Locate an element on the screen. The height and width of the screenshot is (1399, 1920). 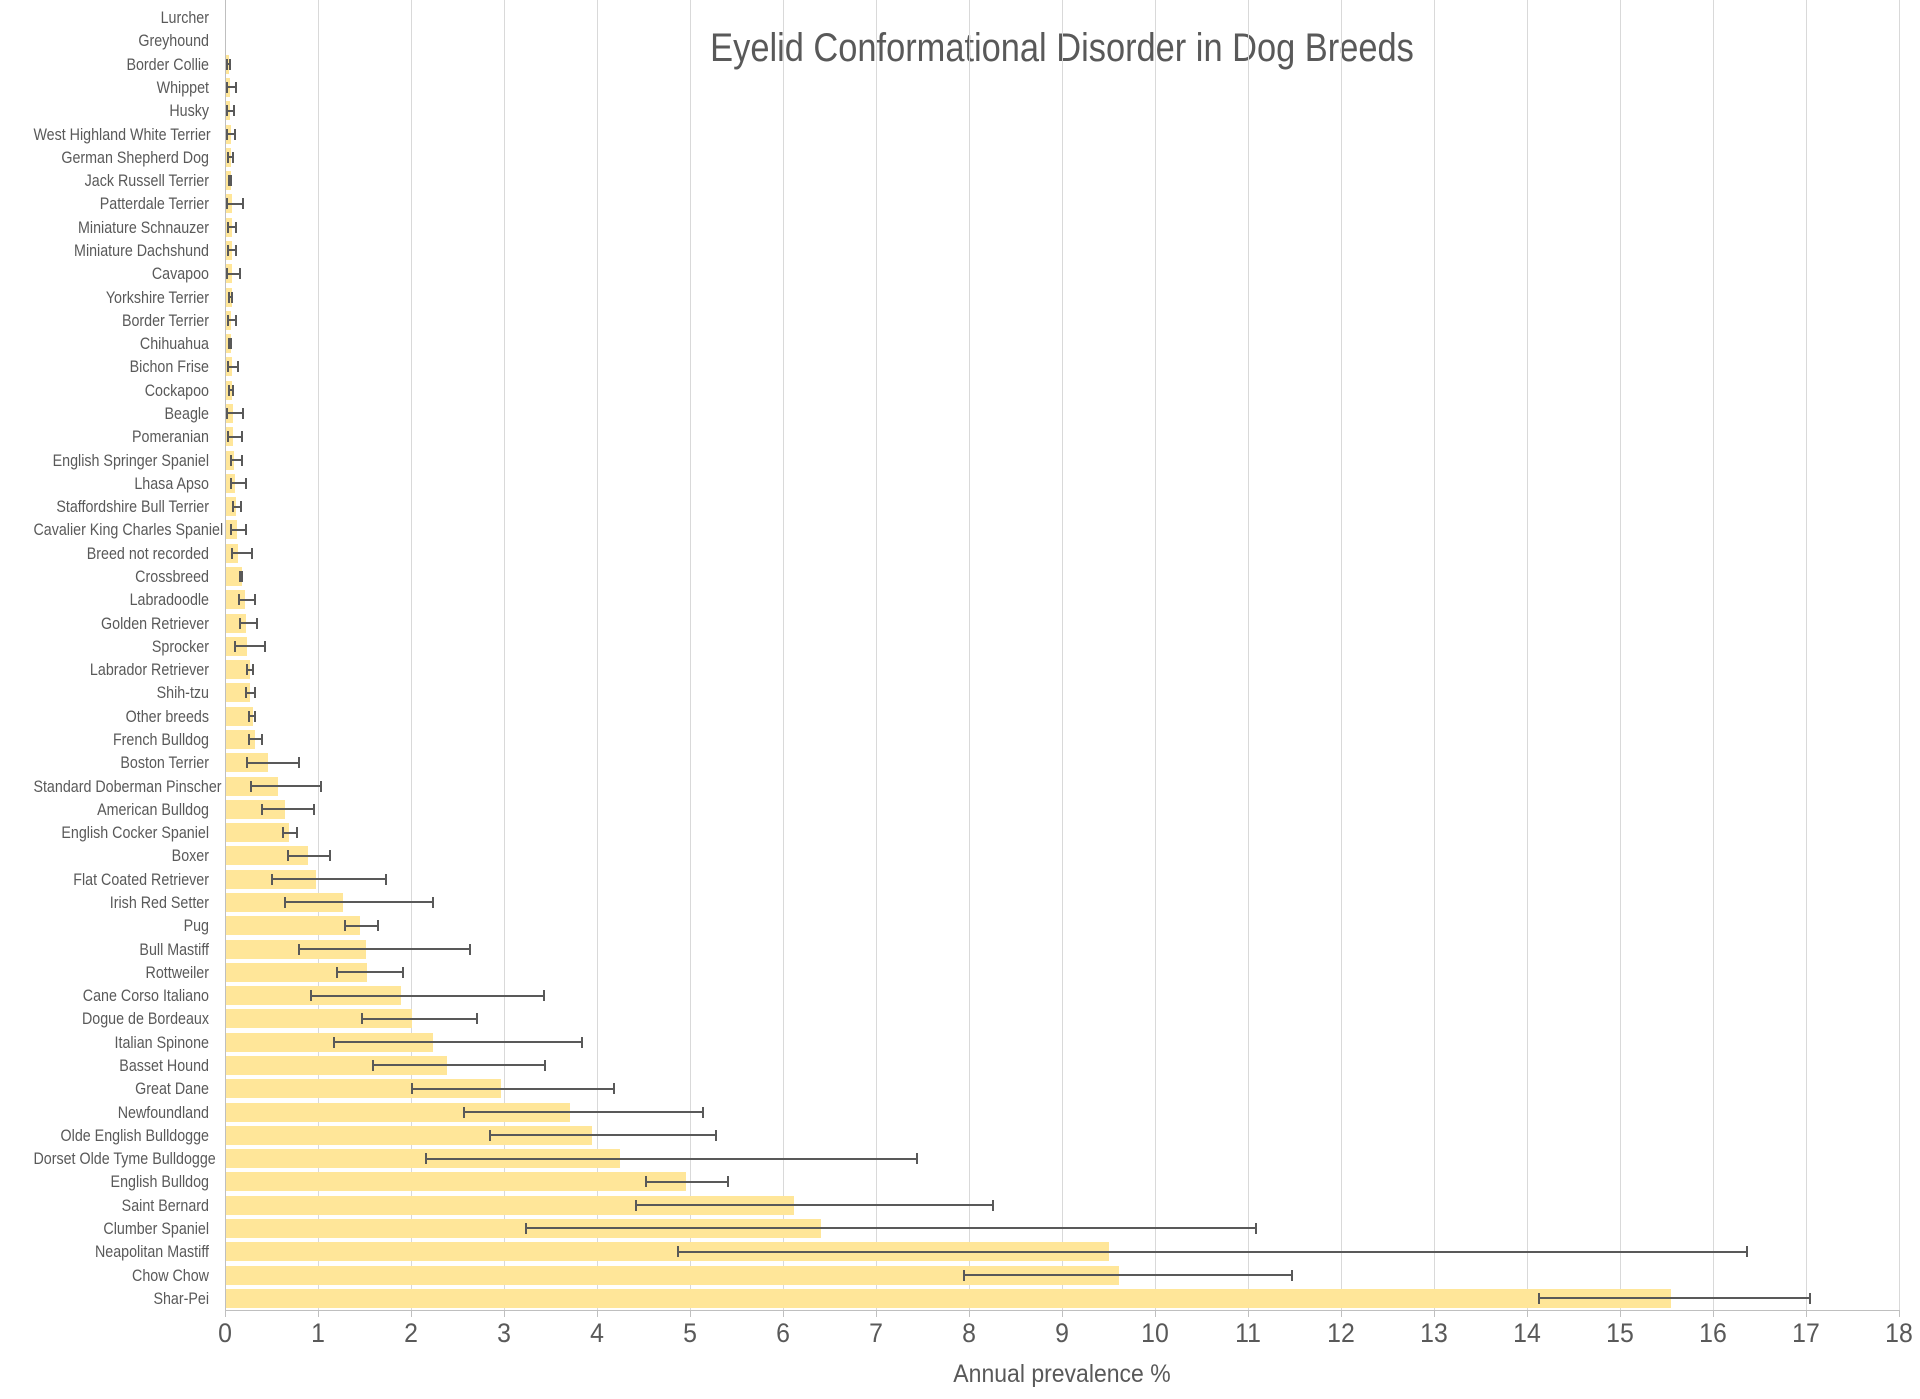
category-label: Staffordshire Bull Terrier is located at coordinates (132, 507).